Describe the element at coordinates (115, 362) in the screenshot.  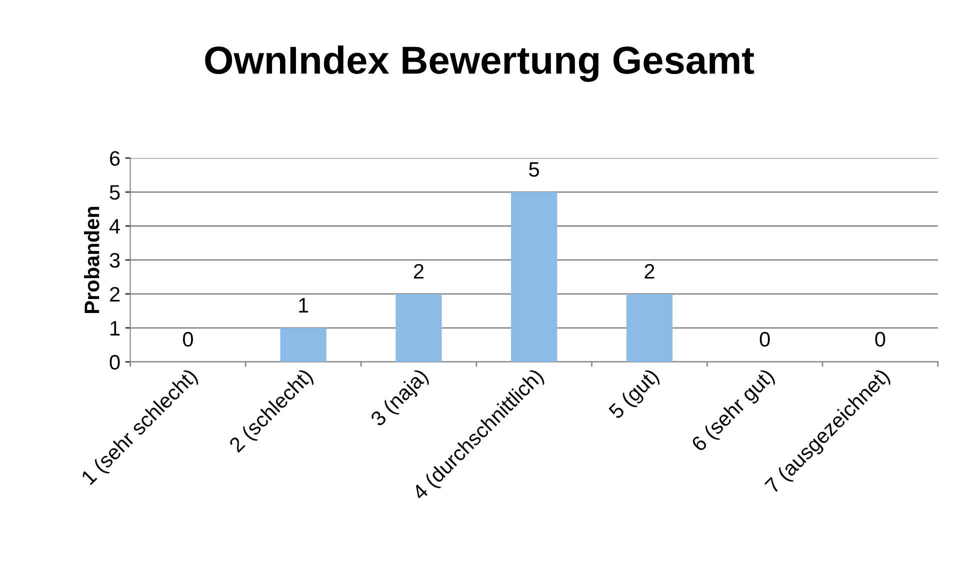
I see `y-tick-label: 0` at that location.